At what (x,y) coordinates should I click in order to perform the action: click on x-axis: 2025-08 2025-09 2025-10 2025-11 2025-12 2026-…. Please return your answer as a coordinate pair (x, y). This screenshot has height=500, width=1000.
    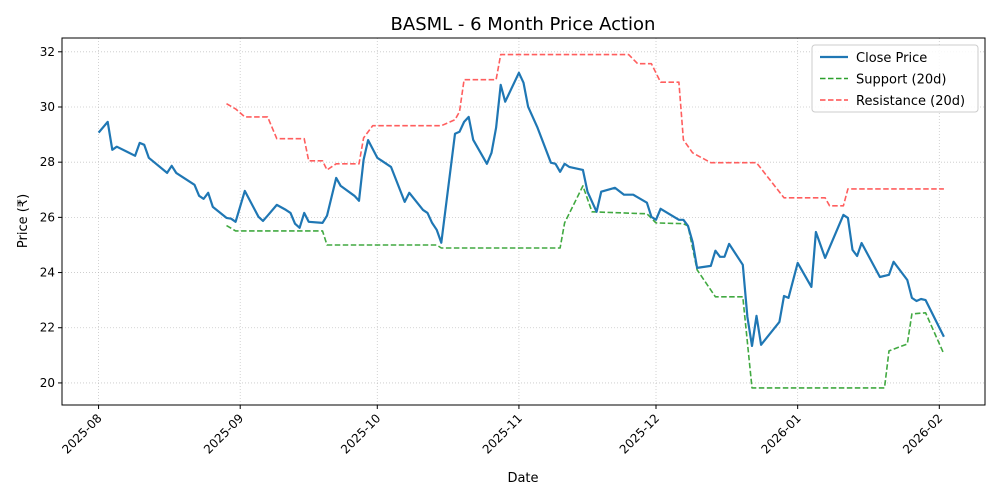
    Looking at the image, I should click on (502, 431).